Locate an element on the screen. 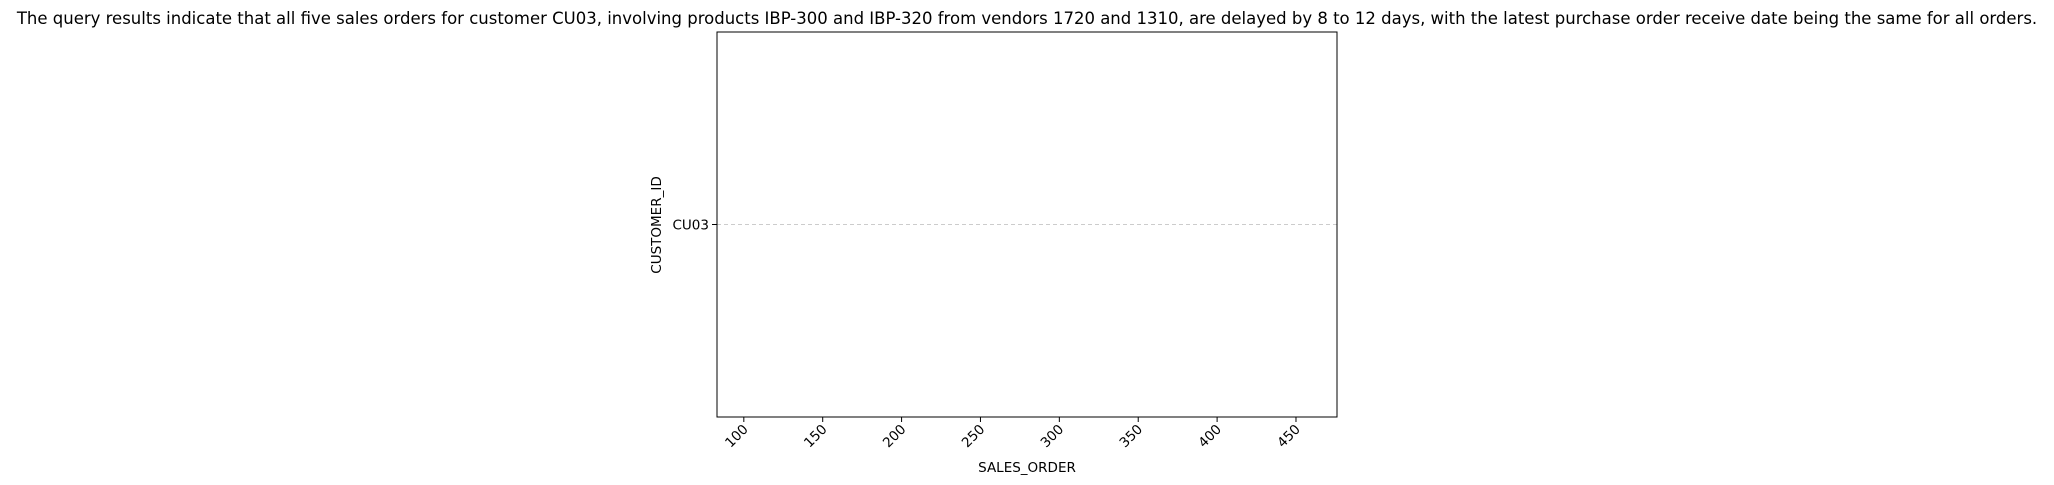 This screenshot has height=485, width=2054. x-tick-label: 200 is located at coordinates (895, 437).